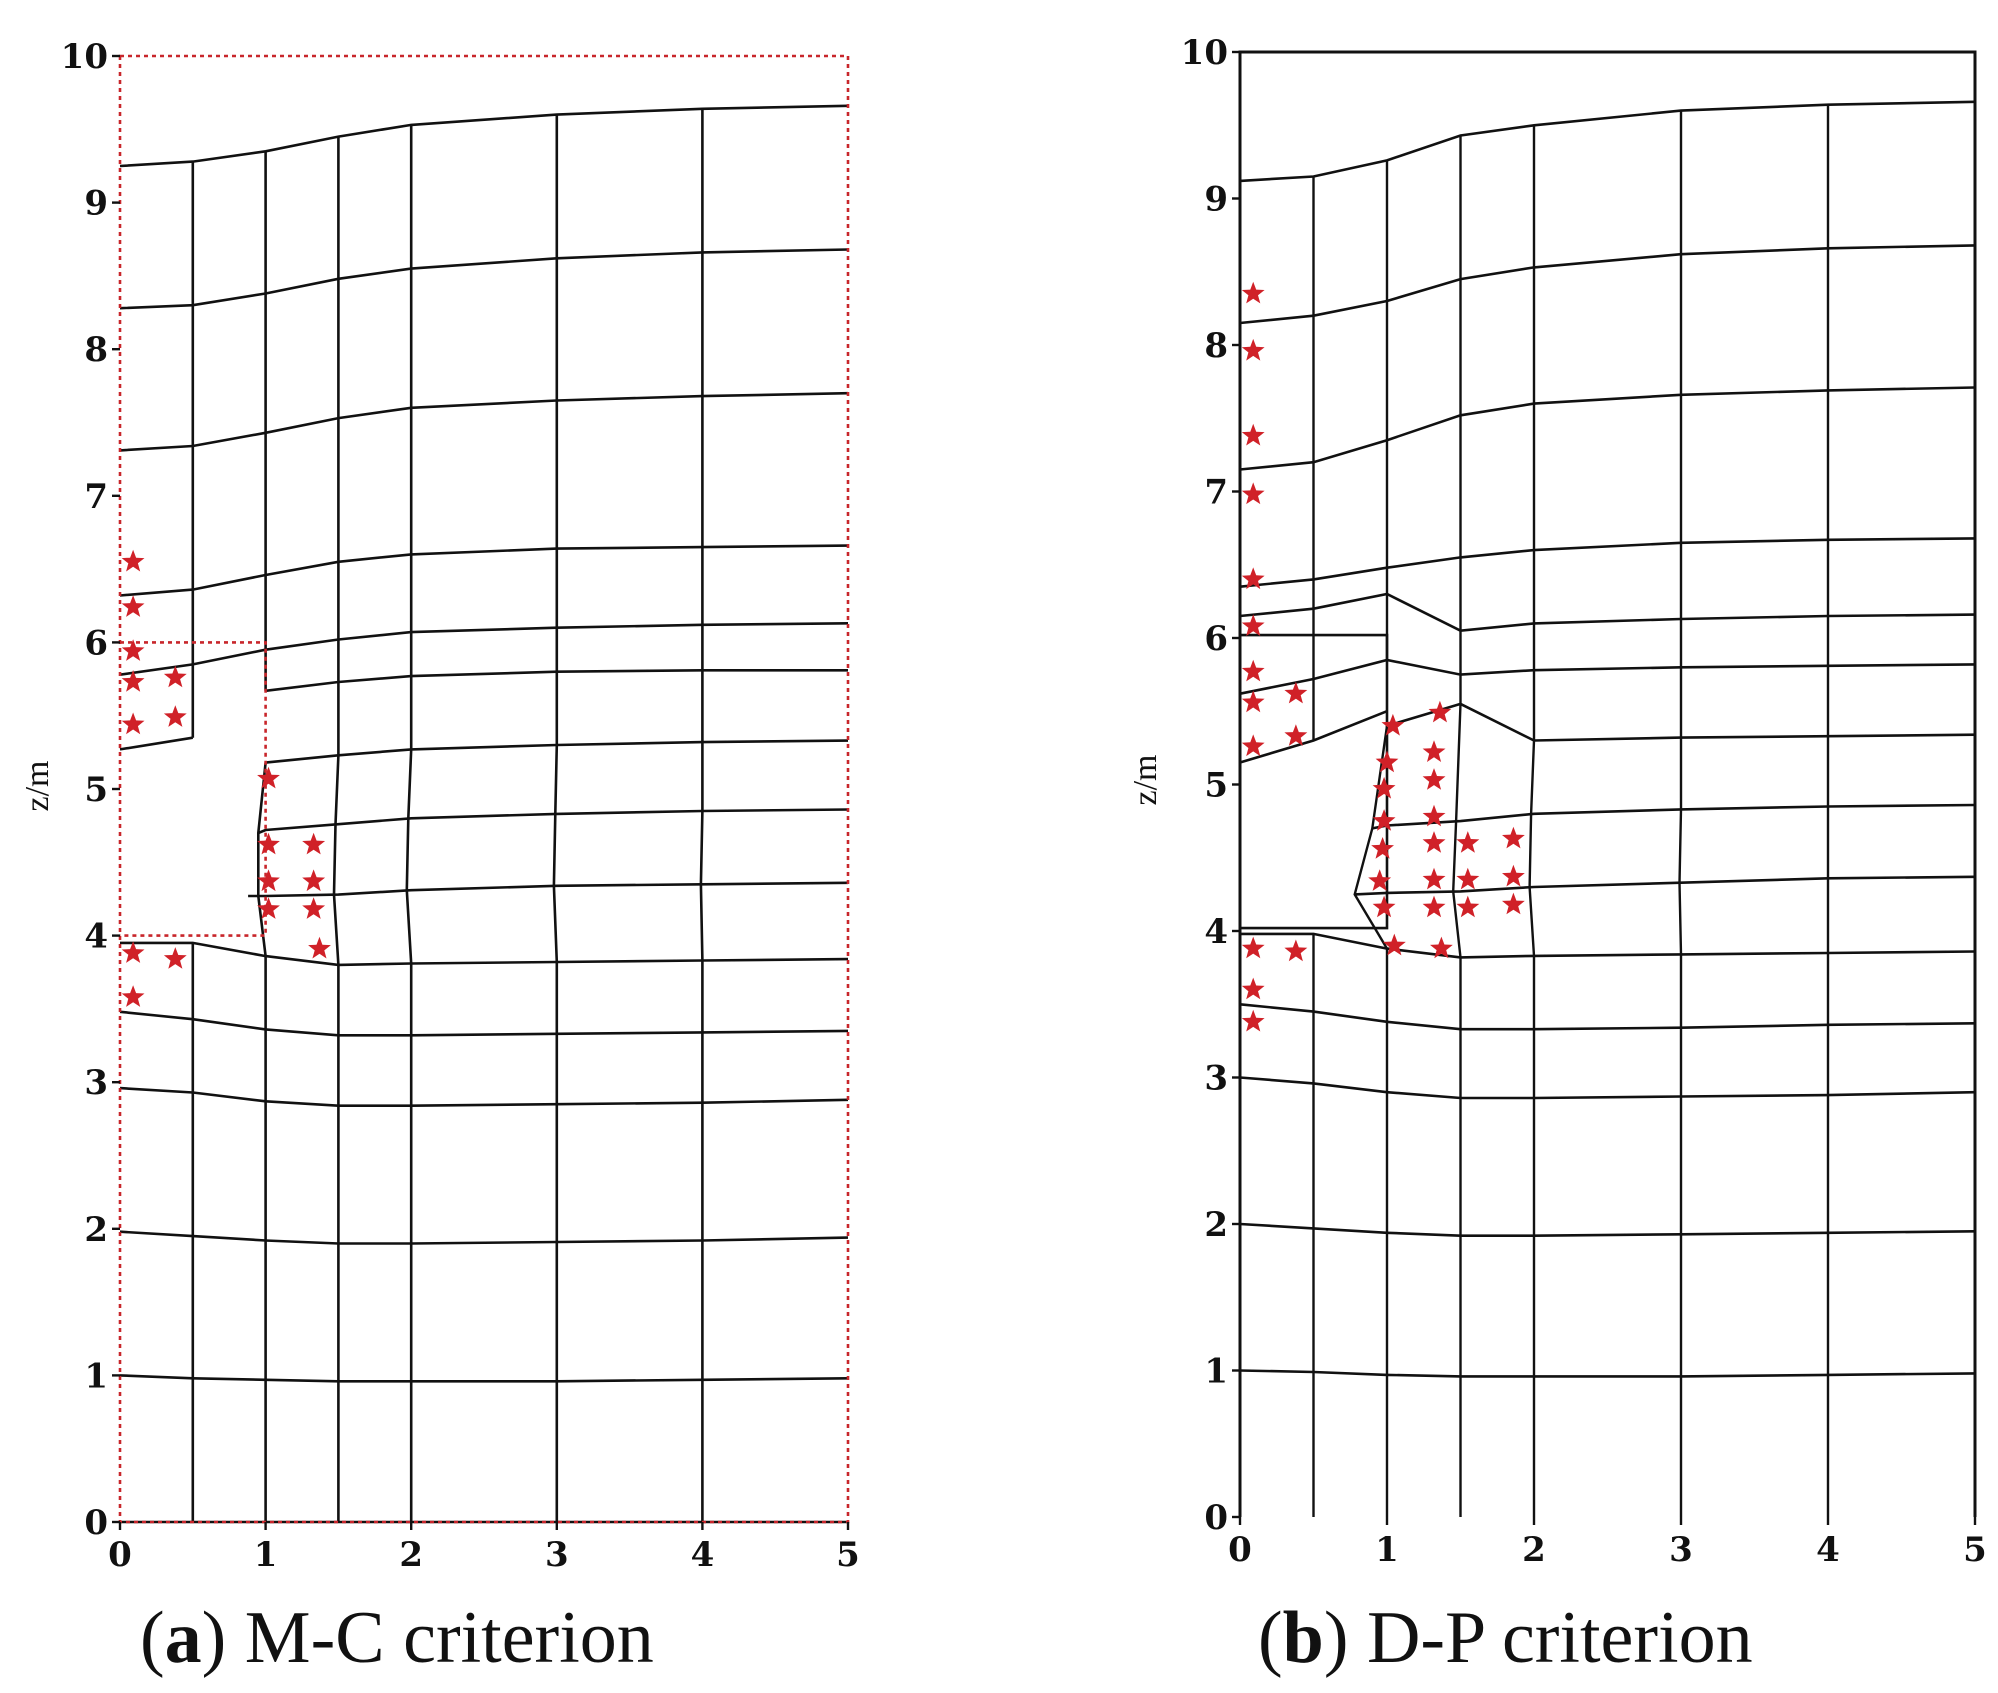 This screenshot has width=1998, height=1693. I want to click on panel-a-x-ticks: 0 1 2 3 4 5, so click(484, 1548).